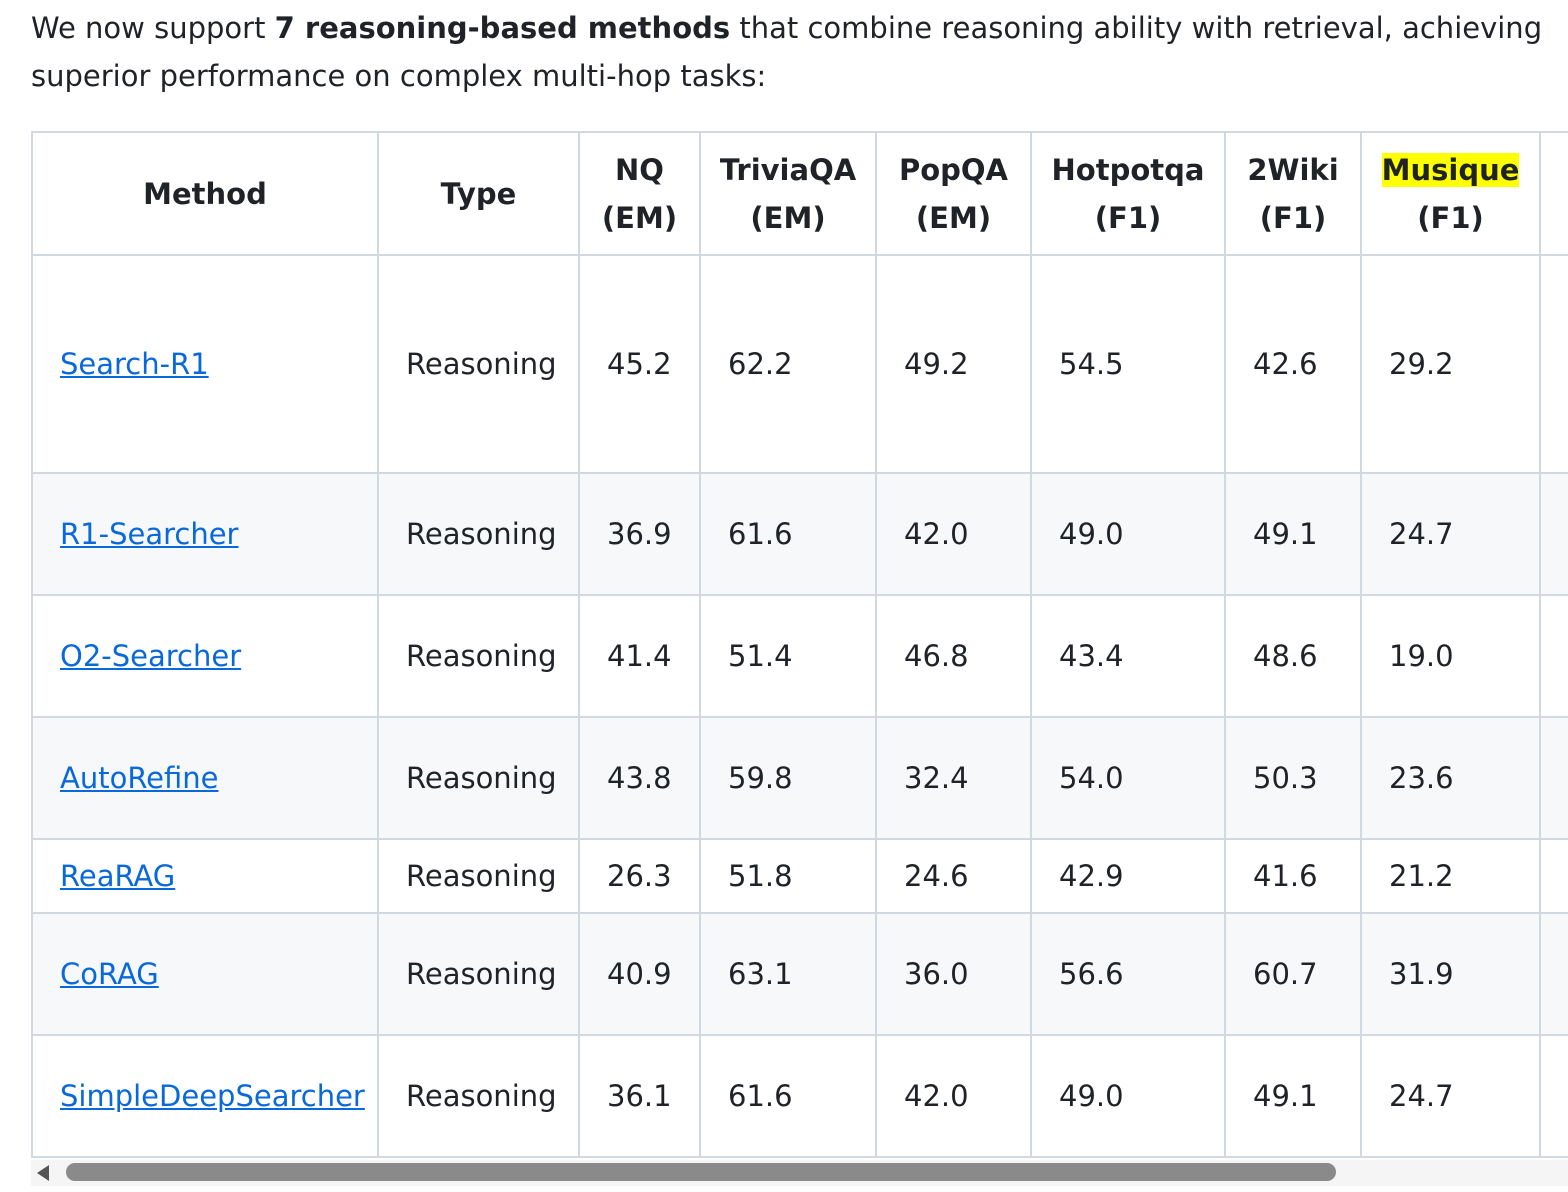  Describe the element at coordinates (639, 364) in the screenshot. I see `cell-text: 45.2` at that location.